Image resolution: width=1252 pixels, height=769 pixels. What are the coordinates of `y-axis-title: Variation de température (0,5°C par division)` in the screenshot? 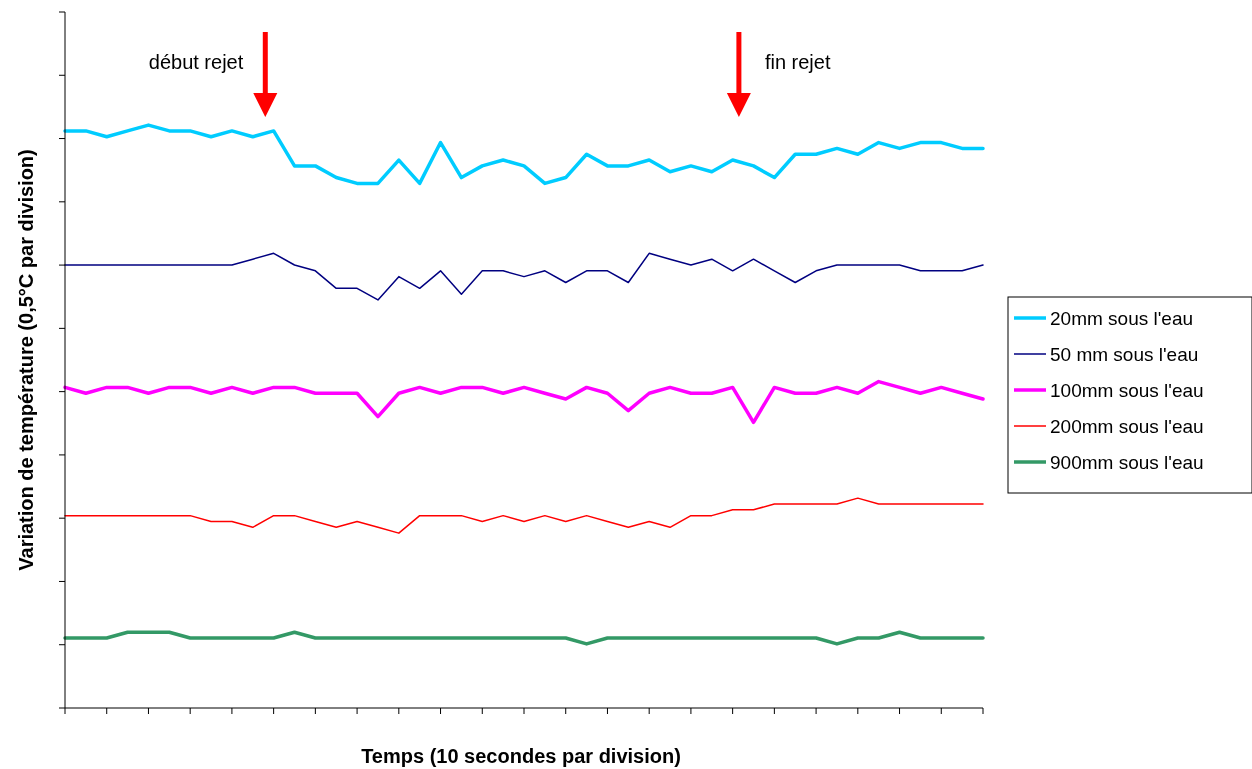 It's located at (26, 360).